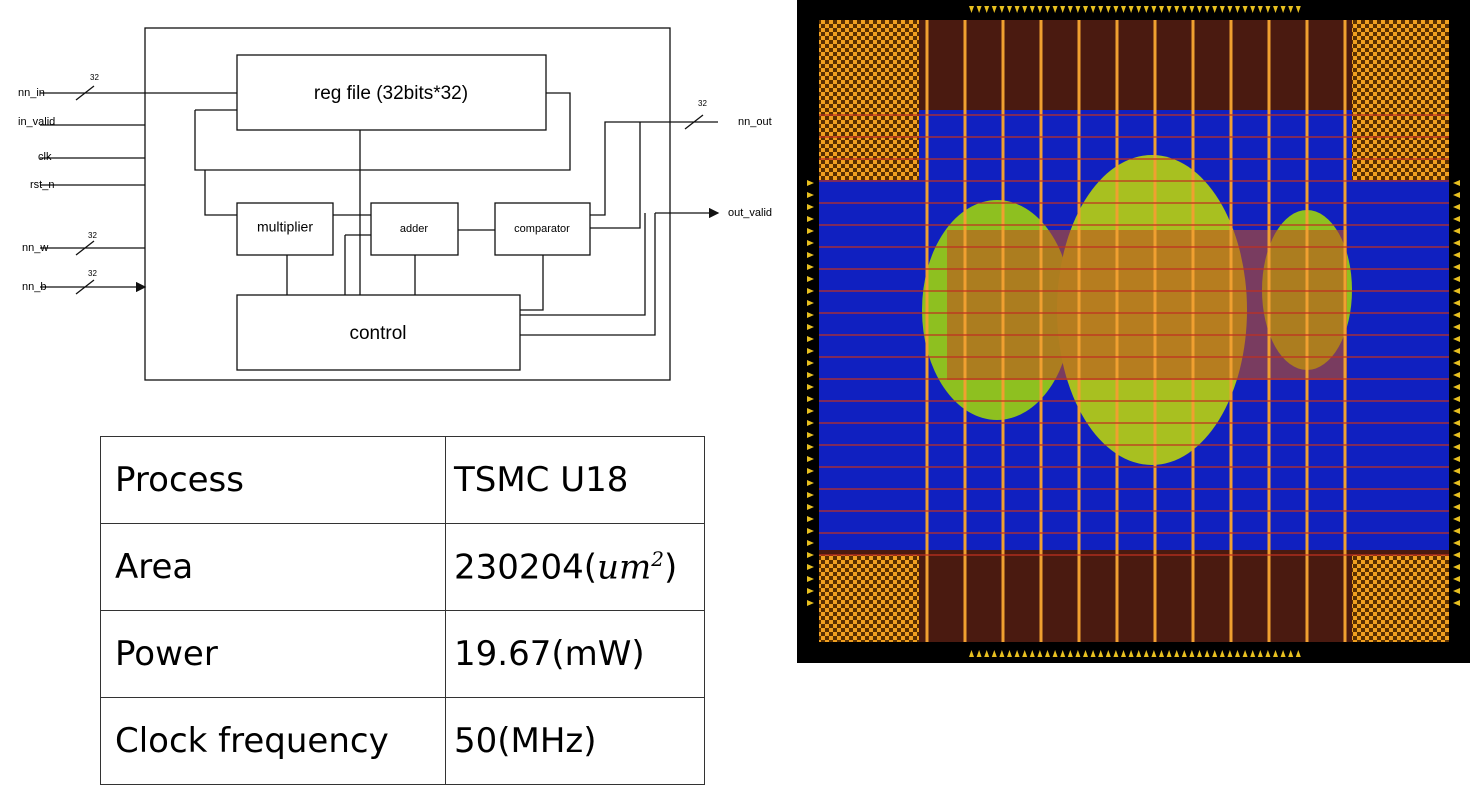  I want to click on block-label: multiplier, so click(285, 227).